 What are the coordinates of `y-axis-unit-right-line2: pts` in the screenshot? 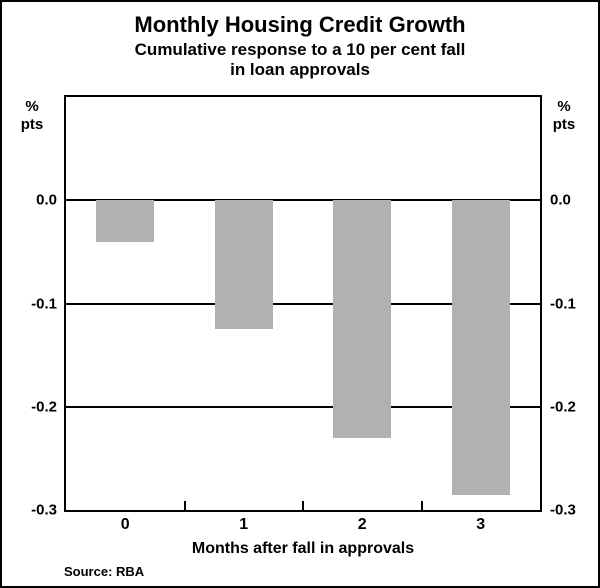 It's located at (564, 124).